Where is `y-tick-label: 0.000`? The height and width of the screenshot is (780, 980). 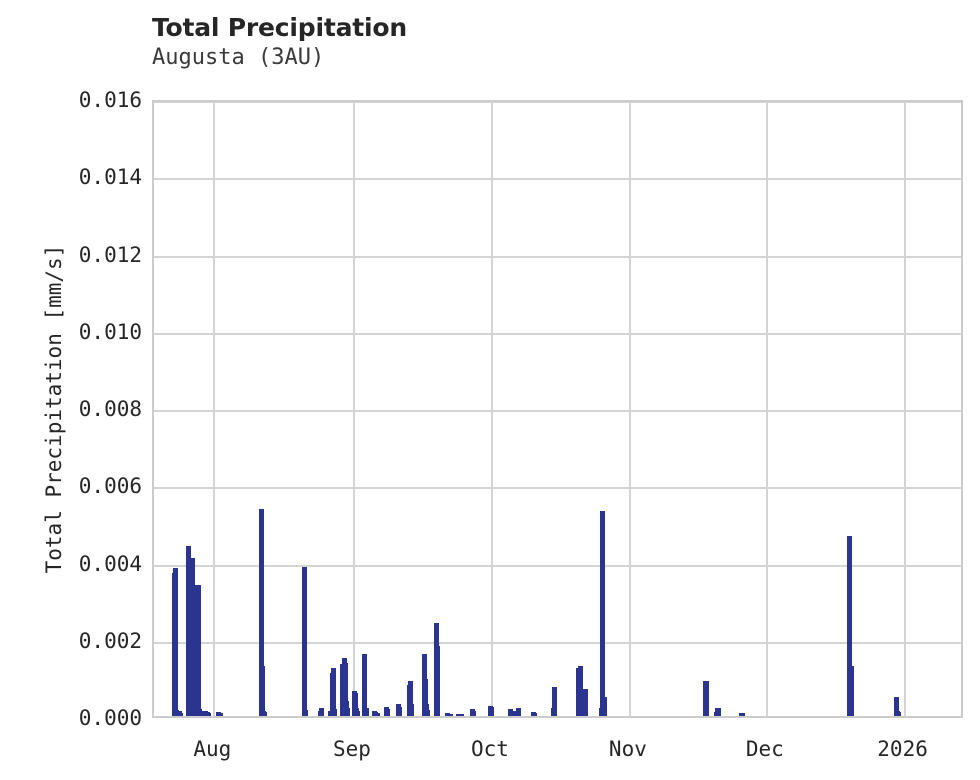 y-tick-label: 0.000 is located at coordinates (110, 718).